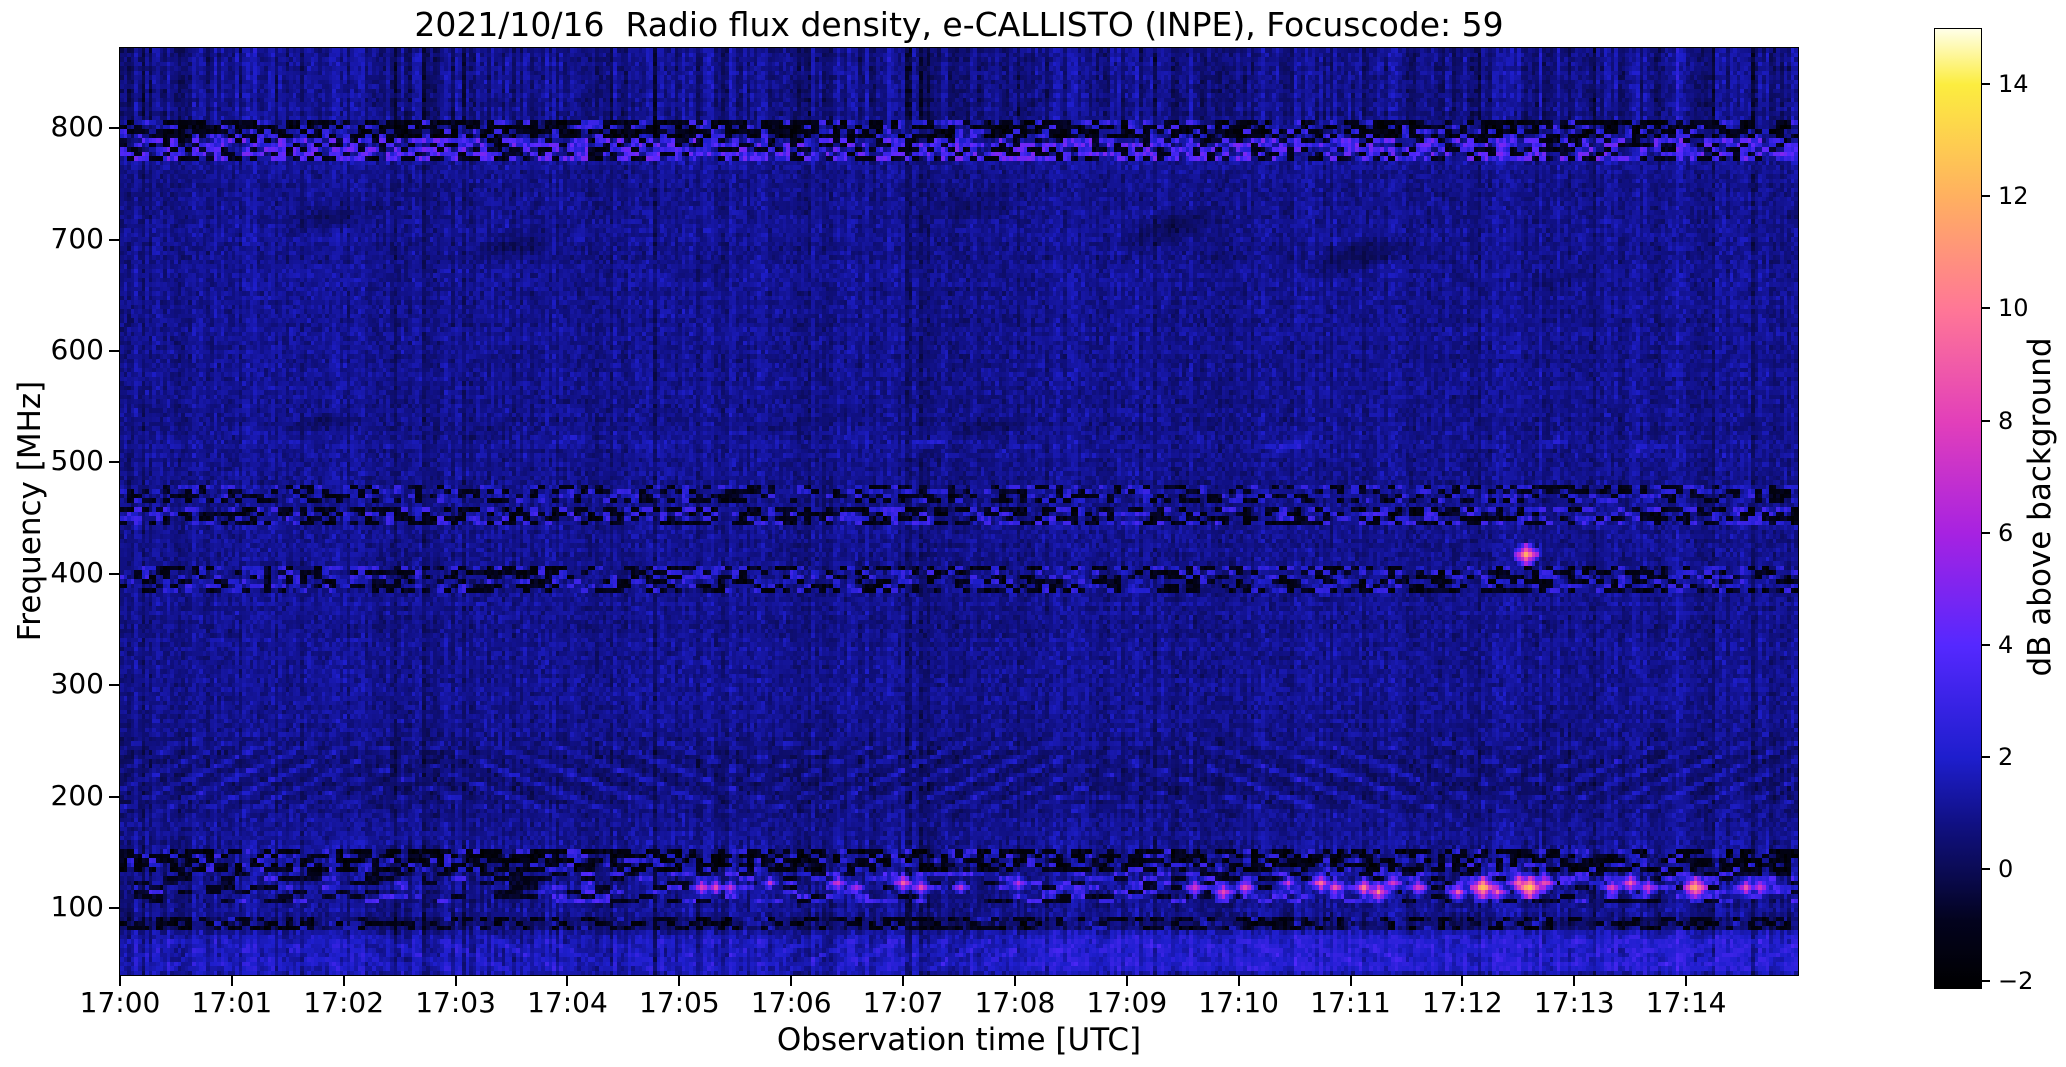 Image resolution: width=2066 pixels, height=1067 pixels. I want to click on x-tick-label: 17:00, so click(120, 1002).